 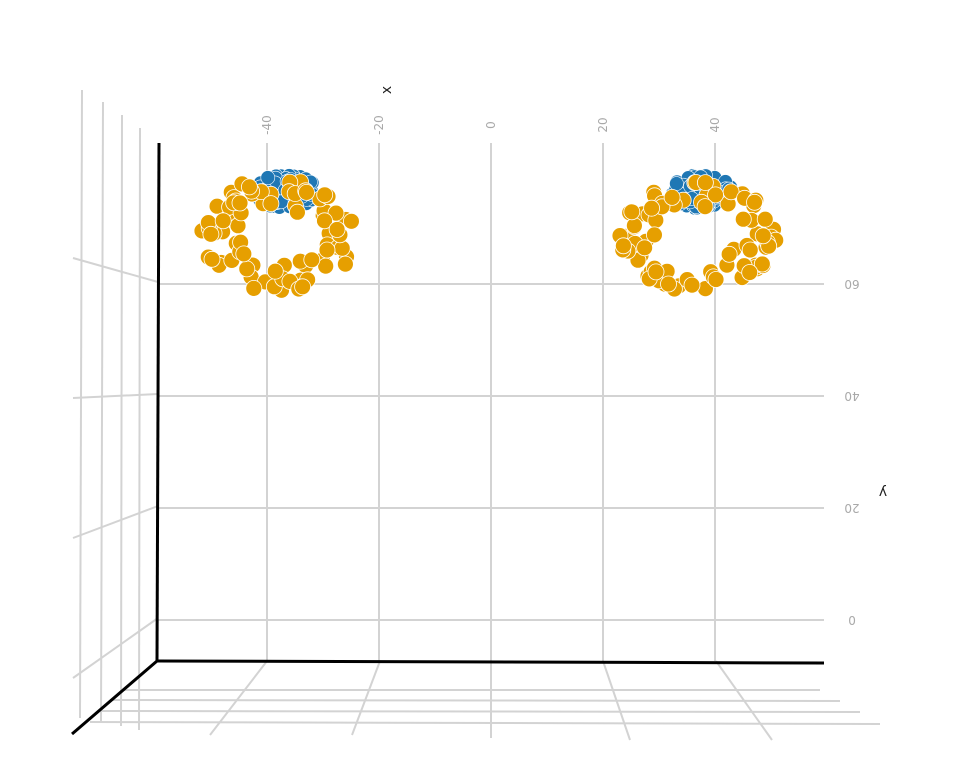 I want to click on x-tick-label: 40, so click(x=715, y=124).